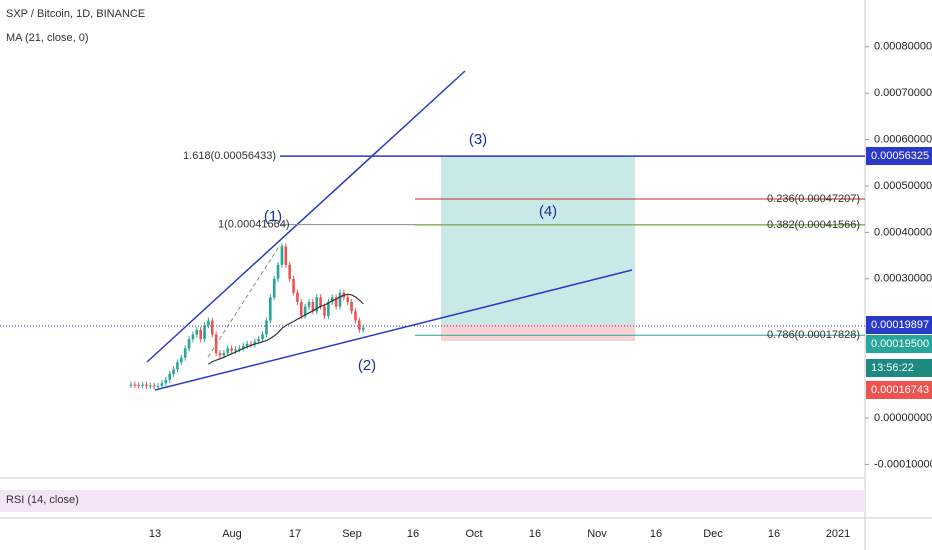  What do you see at coordinates (538, 240) in the screenshot?
I see `target-zone` at bounding box center [538, 240].